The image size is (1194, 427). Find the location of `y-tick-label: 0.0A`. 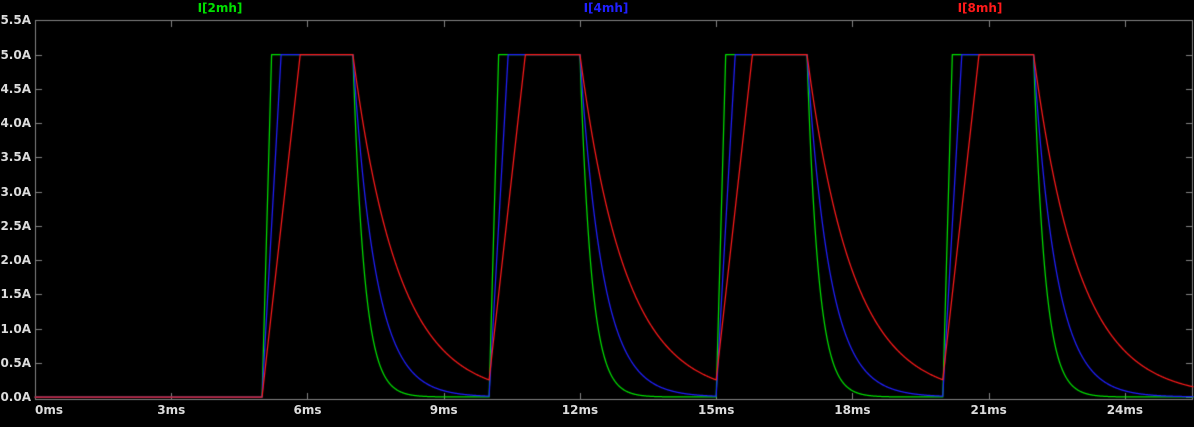

y-tick-label: 0.0A is located at coordinates (15, 397).